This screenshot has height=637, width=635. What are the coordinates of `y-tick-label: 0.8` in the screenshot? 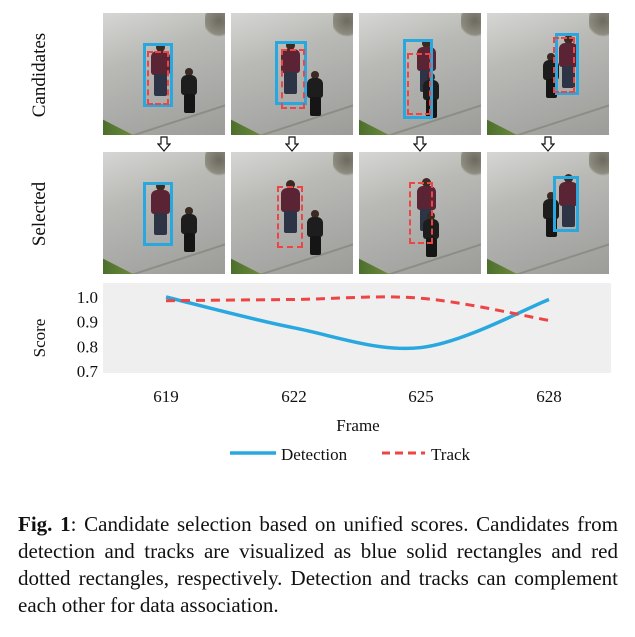 It's located at (87, 346).